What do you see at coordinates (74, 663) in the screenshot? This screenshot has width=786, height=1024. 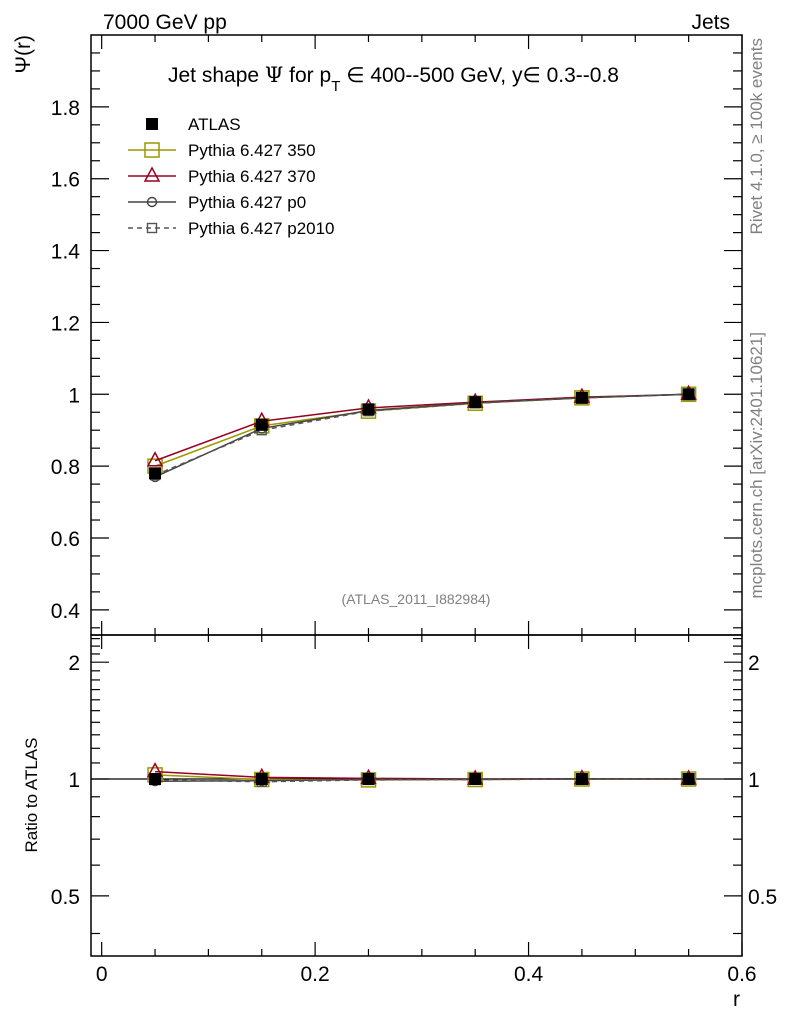 I see `ratio-tick-label: 2` at bounding box center [74, 663].